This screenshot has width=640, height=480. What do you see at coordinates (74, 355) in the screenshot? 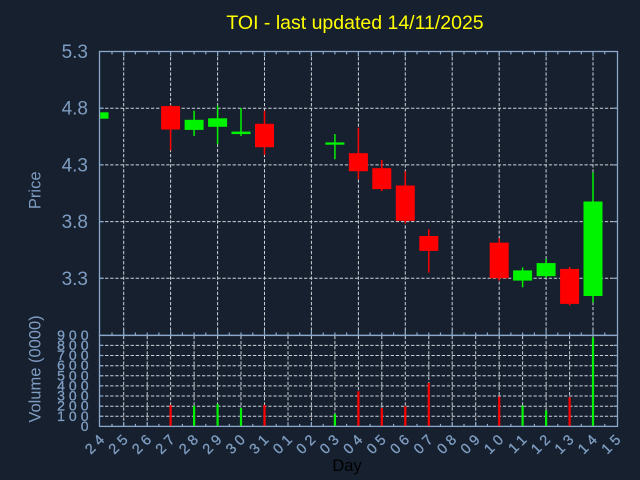
I see `svg-text: 700` at bounding box center [74, 355].